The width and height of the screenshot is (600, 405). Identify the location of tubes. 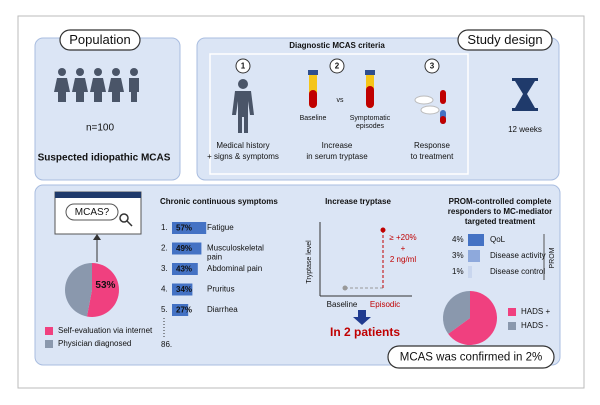
(341, 89).